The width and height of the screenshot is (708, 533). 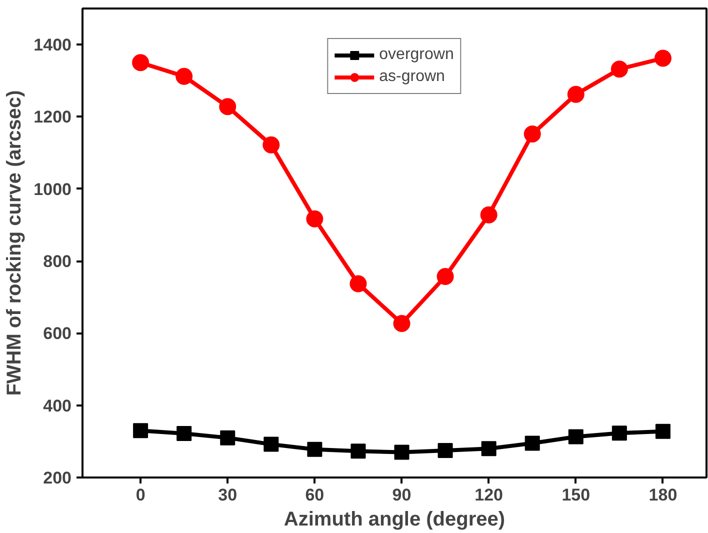 What do you see at coordinates (57, 478) in the screenshot?
I see `y-tick-label: 200` at bounding box center [57, 478].